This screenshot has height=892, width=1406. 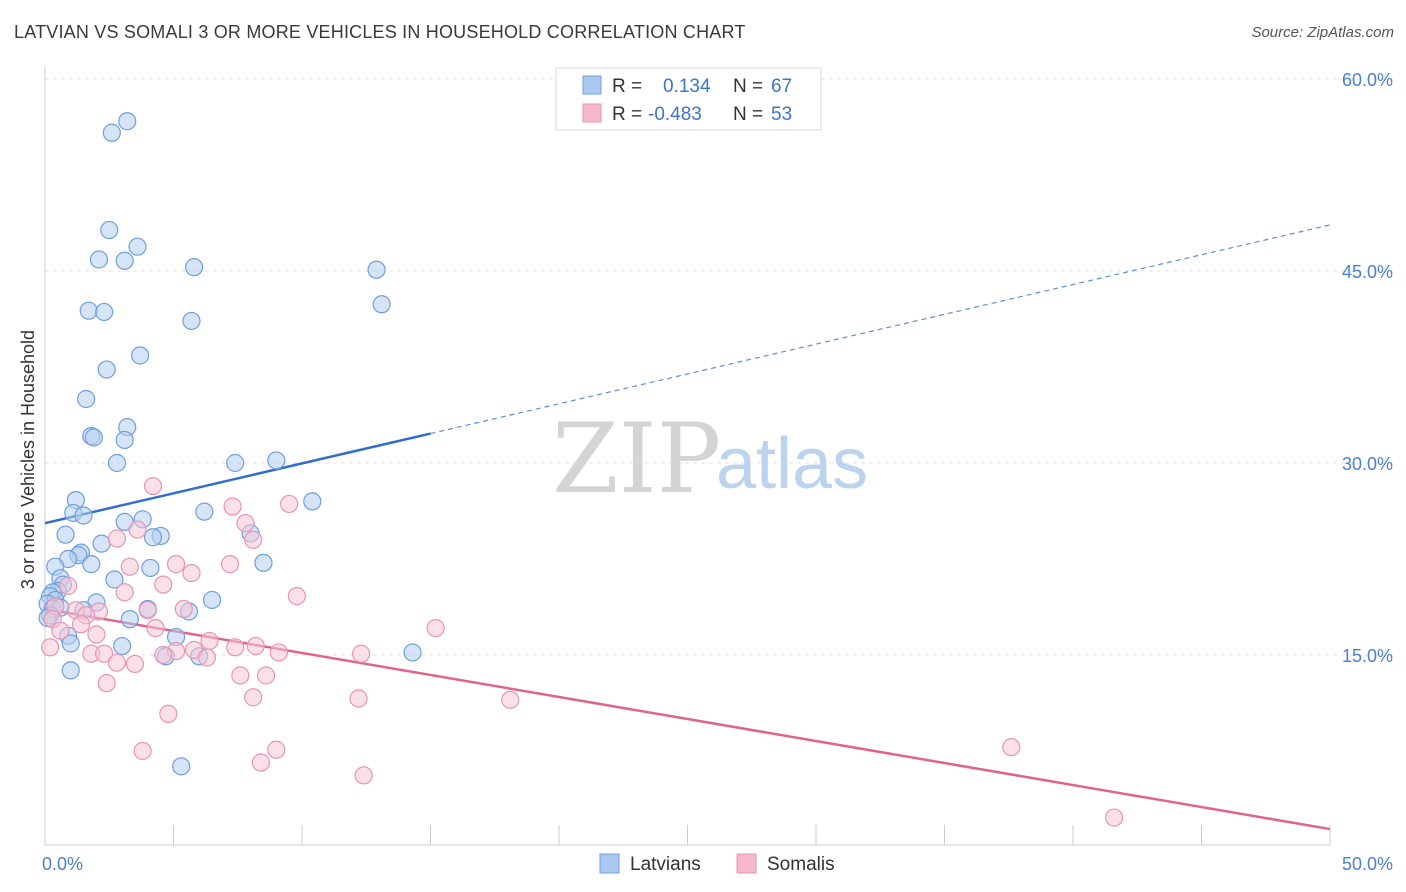 What do you see at coordinates (792, 464) in the screenshot?
I see `watermark-atlas: atlas` at bounding box center [792, 464].